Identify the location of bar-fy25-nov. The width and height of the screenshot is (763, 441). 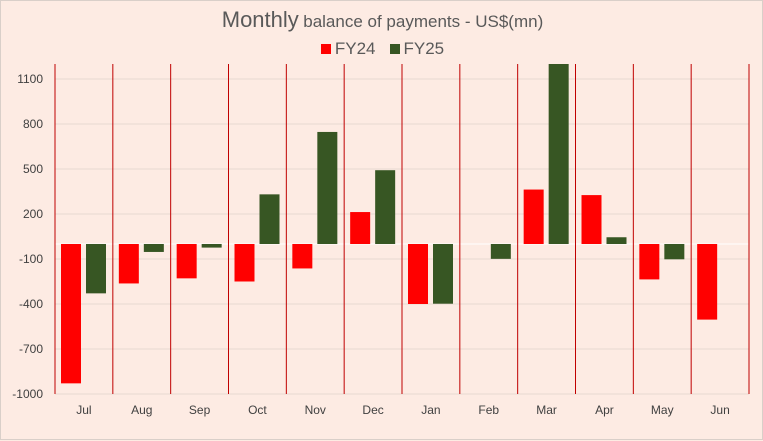
(327, 187).